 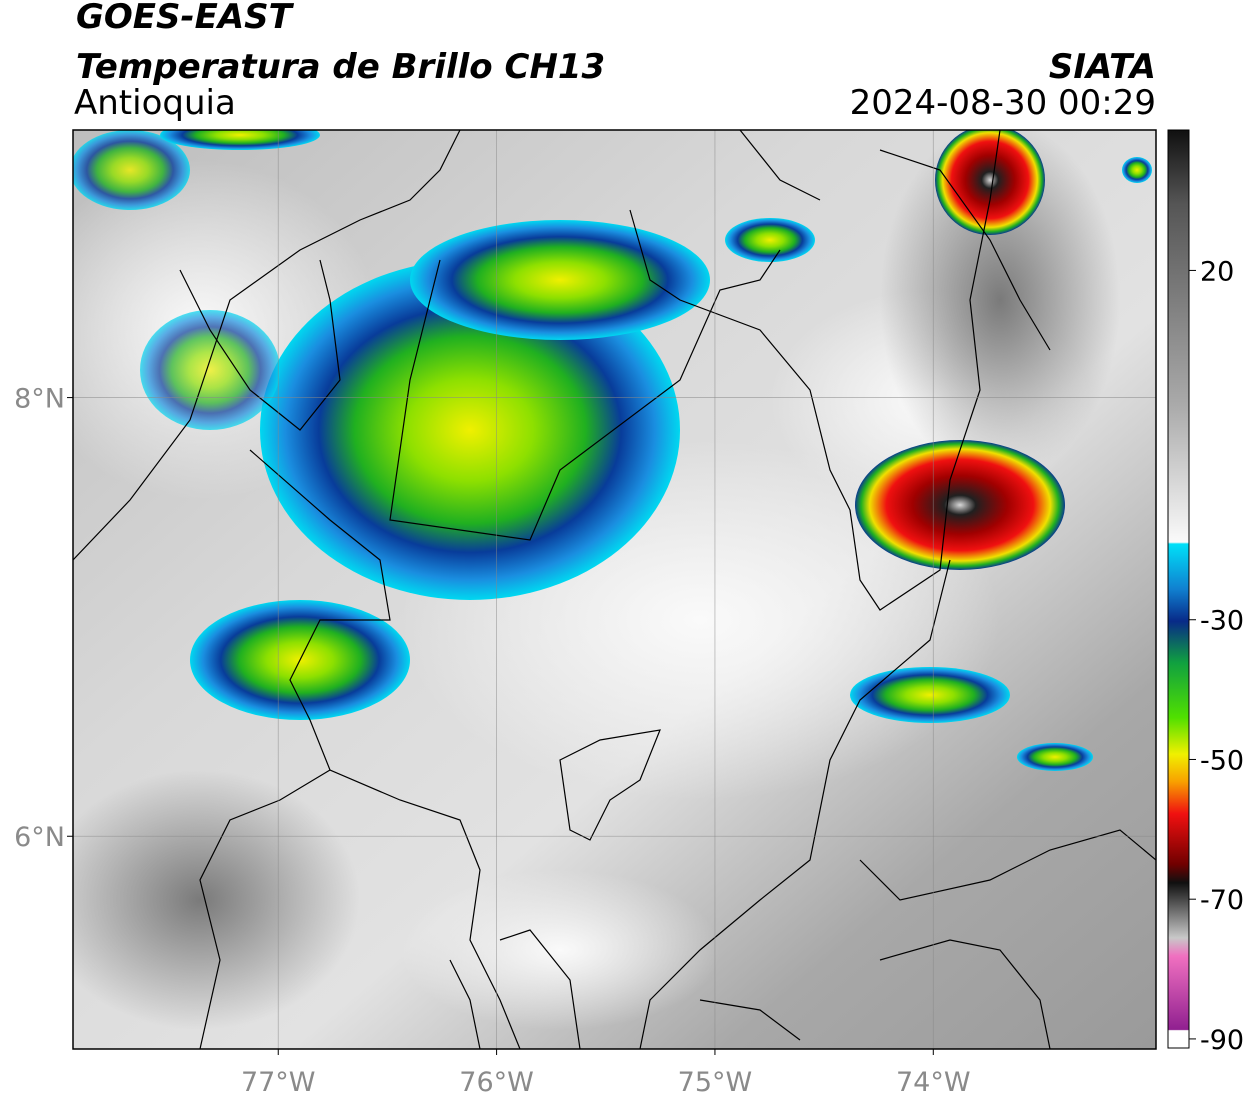 What do you see at coordinates (39, 399) in the screenshot?
I see `y-tick-label: 8°N` at bounding box center [39, 399].